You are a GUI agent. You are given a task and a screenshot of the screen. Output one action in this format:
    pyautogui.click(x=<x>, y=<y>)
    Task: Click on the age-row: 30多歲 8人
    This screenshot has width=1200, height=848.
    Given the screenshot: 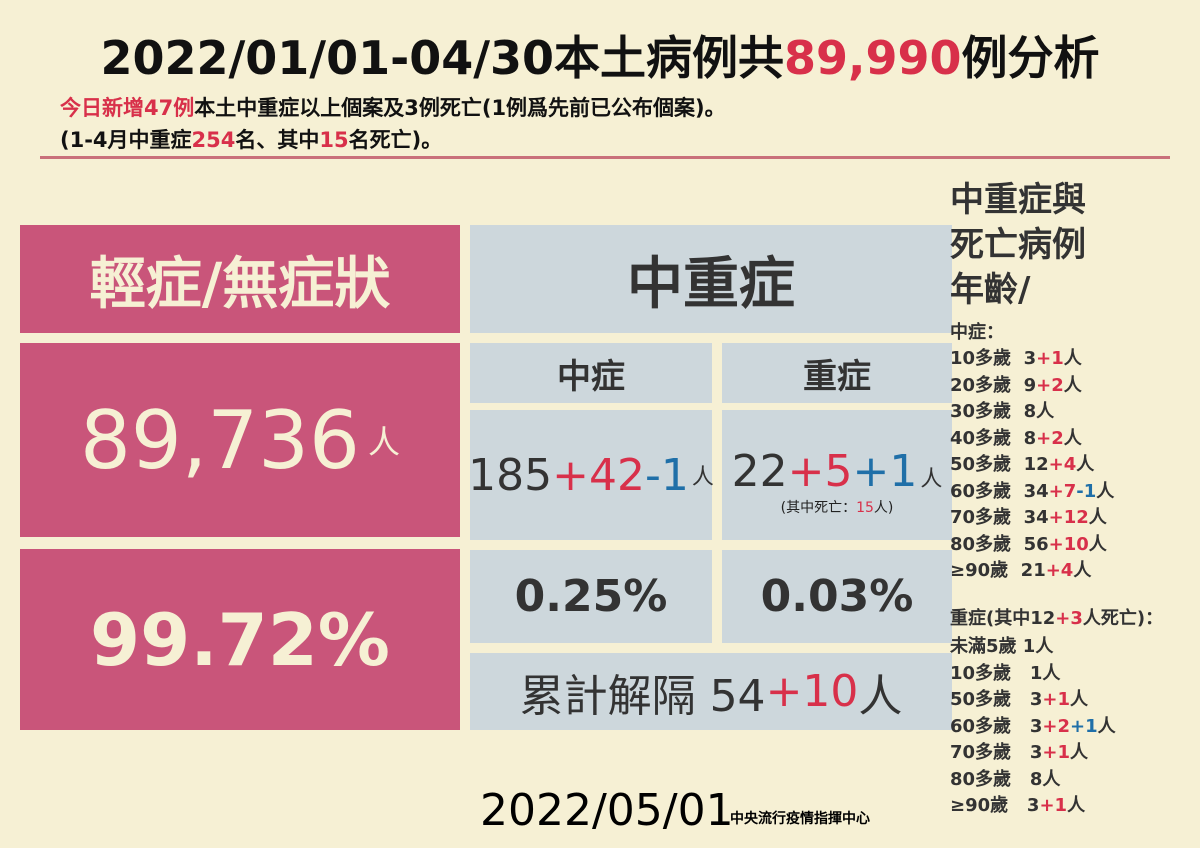 What is the action you would take?
    pyautogui.click(x=1002, y=410)
    